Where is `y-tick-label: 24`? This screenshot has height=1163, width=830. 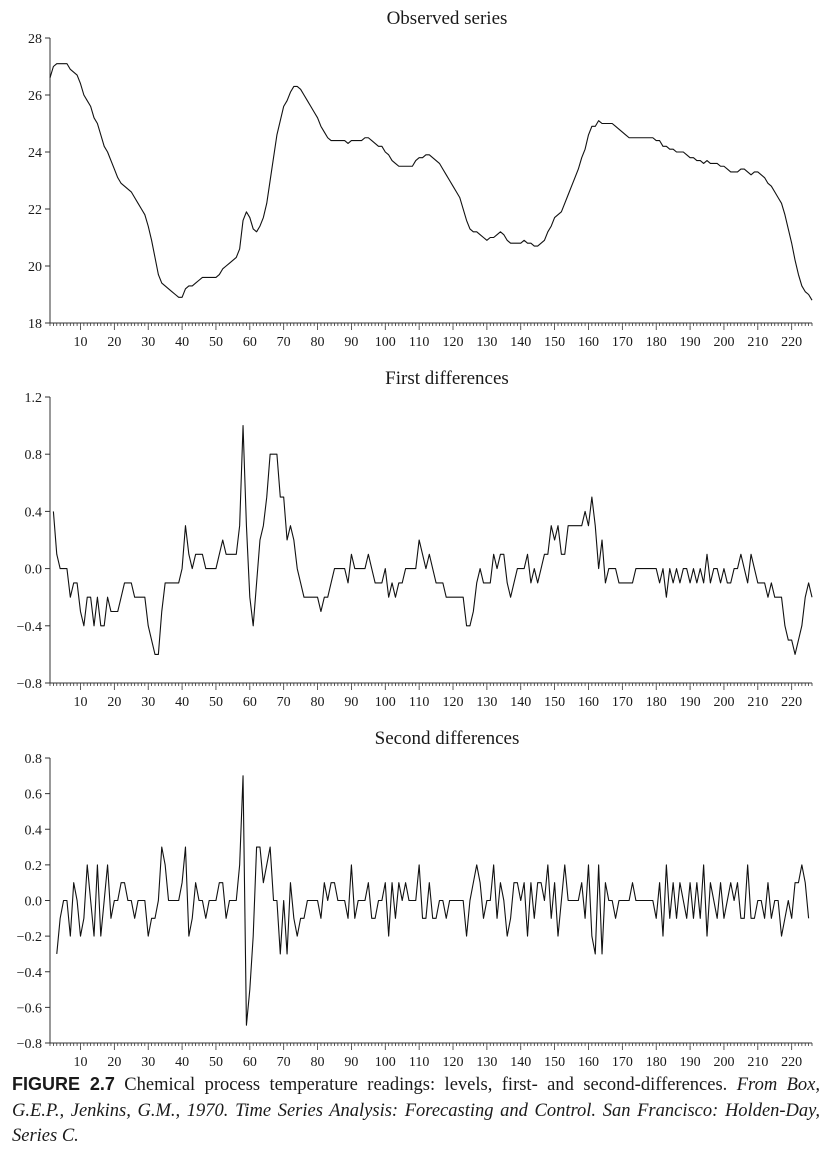 y-tick-label: 24 is located at coordinates (35, 153).